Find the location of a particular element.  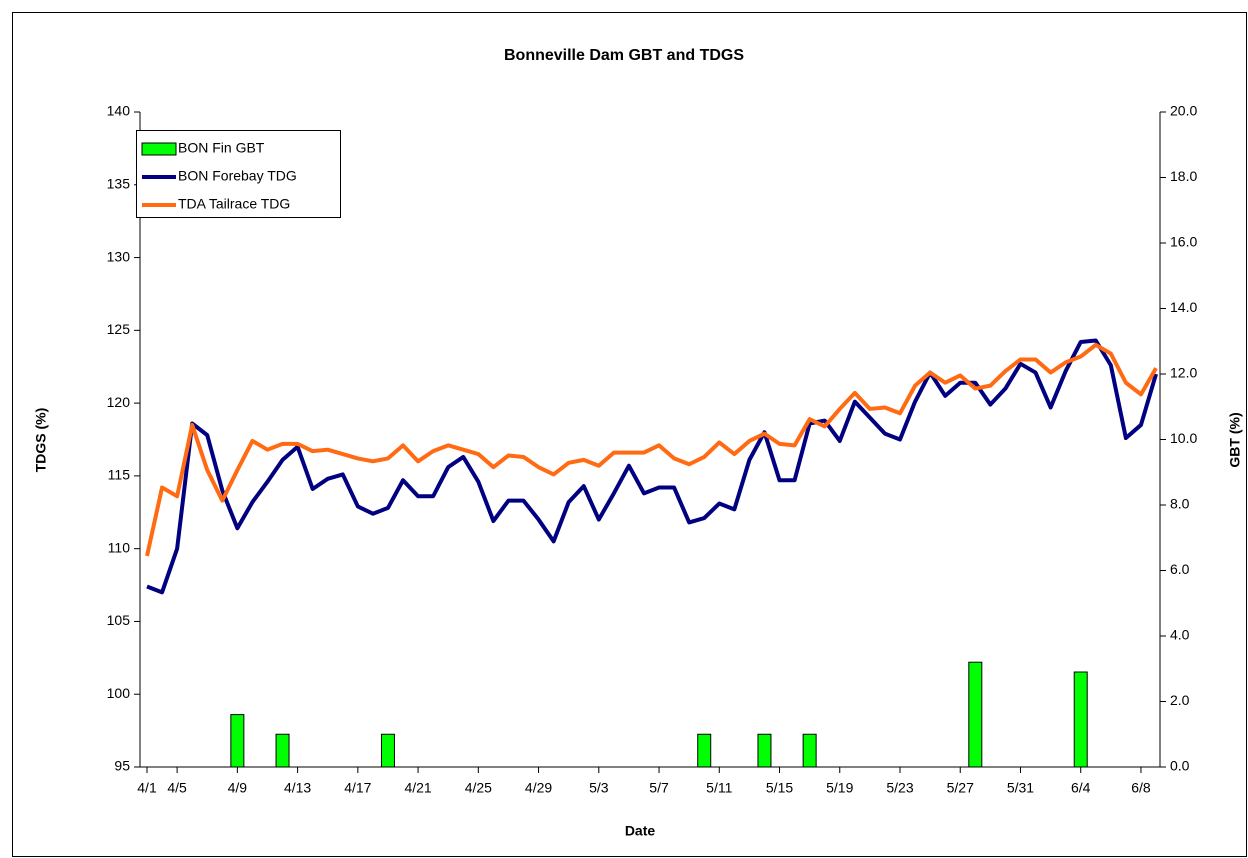

y2-tick-label: 14.0 is located at coordinates (1183, 307).